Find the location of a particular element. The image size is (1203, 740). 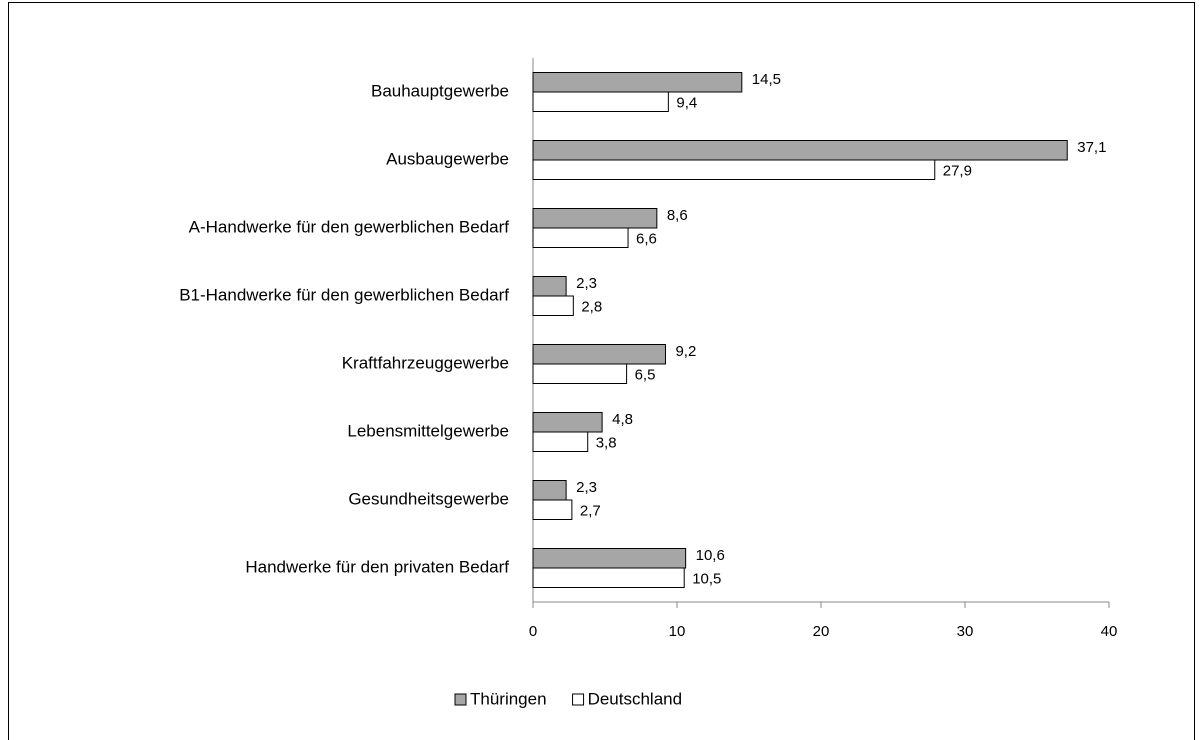

value-label: 6,5 is located at coordinates (645, 375).